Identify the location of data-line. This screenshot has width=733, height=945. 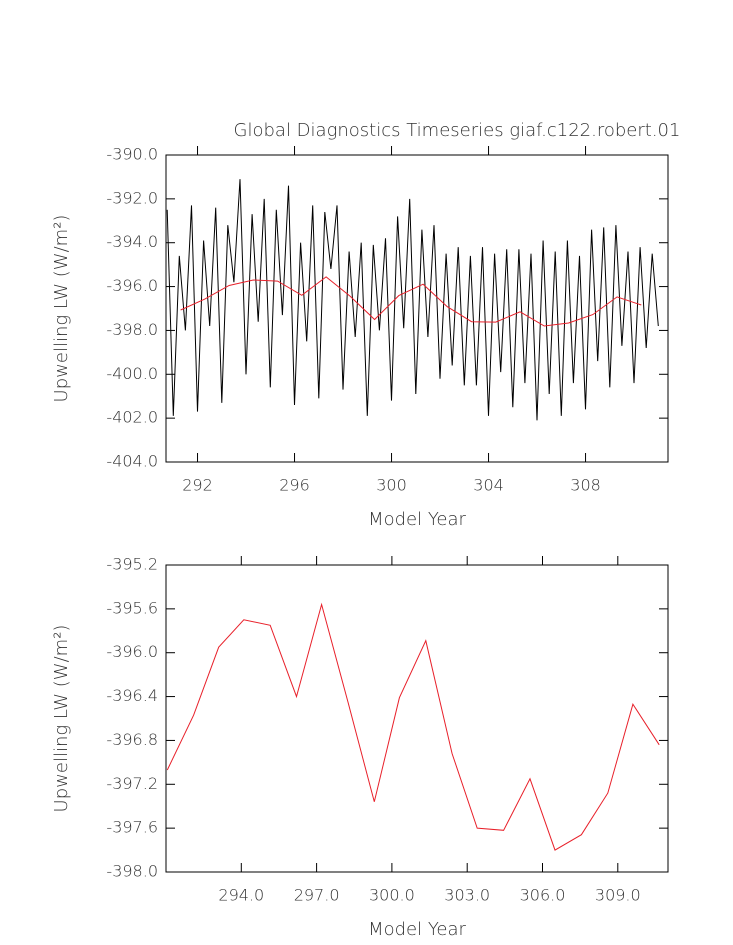
(411, 301).